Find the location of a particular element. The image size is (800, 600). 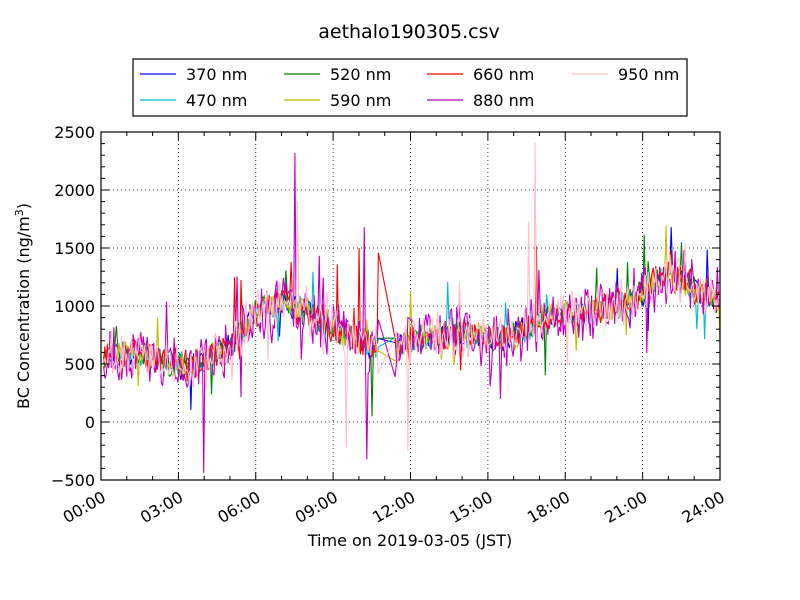

x-tick-label: 18:00 is located at coordinates (548, 507).